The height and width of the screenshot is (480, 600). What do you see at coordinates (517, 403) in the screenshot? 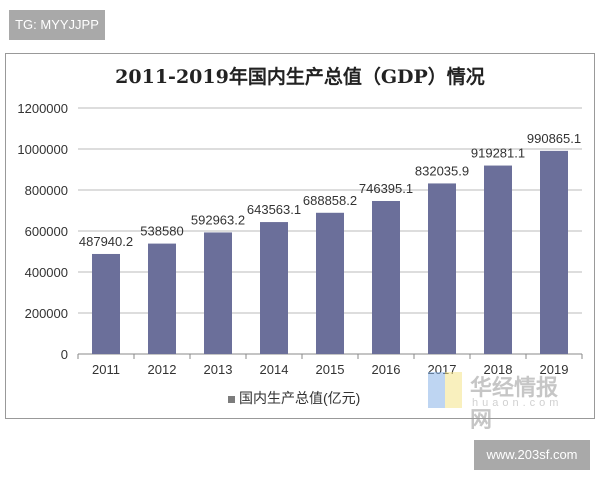
I see `huaon-en: huaon.com` at bounding box center [517, 403].